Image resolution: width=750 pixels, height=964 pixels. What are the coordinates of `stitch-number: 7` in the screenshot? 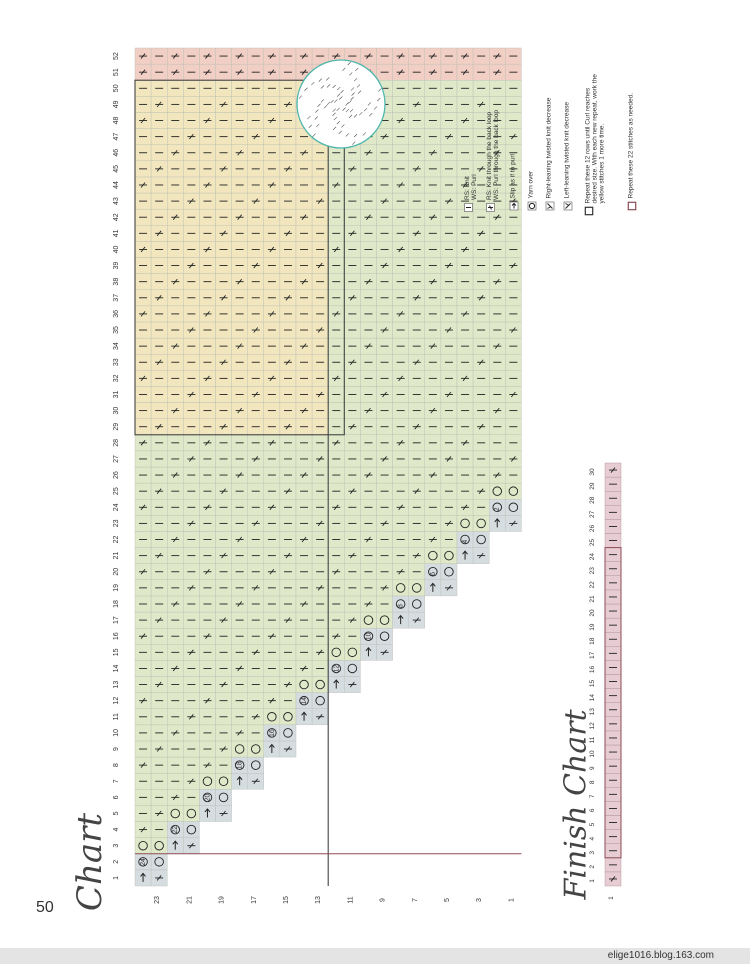 It's located at (116, 781).